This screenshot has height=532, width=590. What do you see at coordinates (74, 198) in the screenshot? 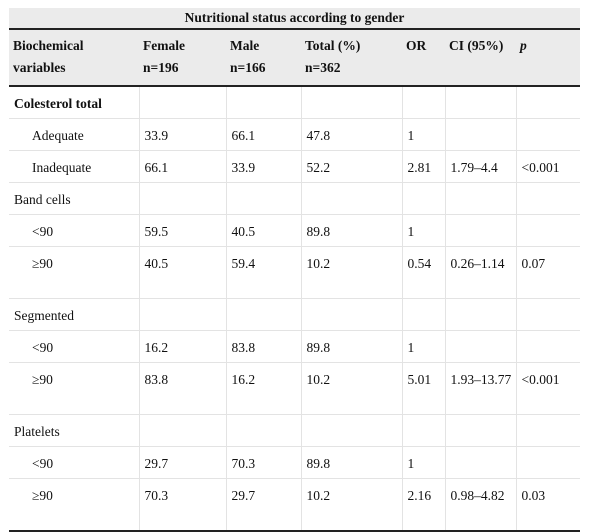
I see `row-label: Band cells` at bounding box center [74, 198].